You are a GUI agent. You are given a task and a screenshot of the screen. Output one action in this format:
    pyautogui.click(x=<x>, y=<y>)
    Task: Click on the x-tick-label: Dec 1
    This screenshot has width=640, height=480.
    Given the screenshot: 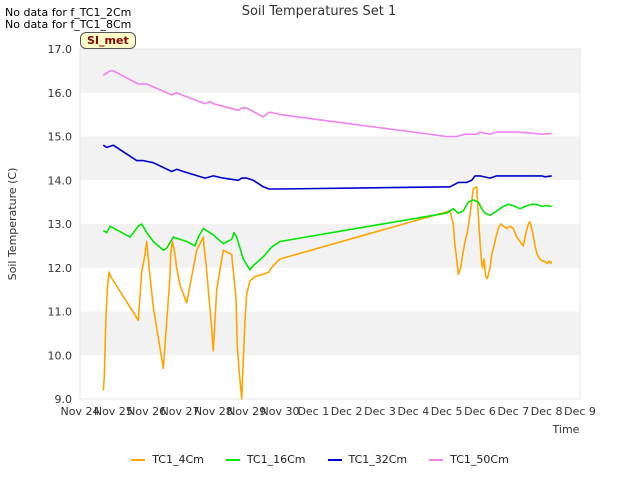 What is the action you would take?
    pyautogui.click(x=313, y=411)
    